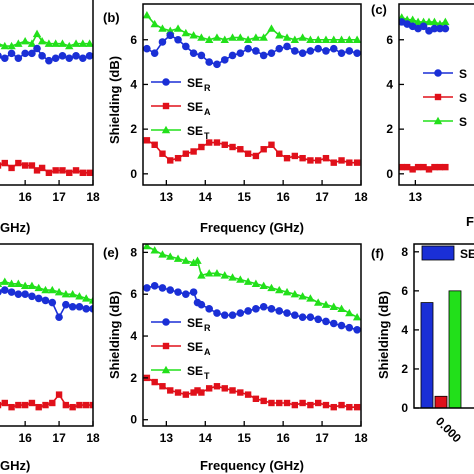 Image resolution: width=474 pixels, height=474 pixels. What do you see at coordinates (195, 323) in the screenshot?
I see `legend-label-se_r: SE` at bounding box center [195, 323].